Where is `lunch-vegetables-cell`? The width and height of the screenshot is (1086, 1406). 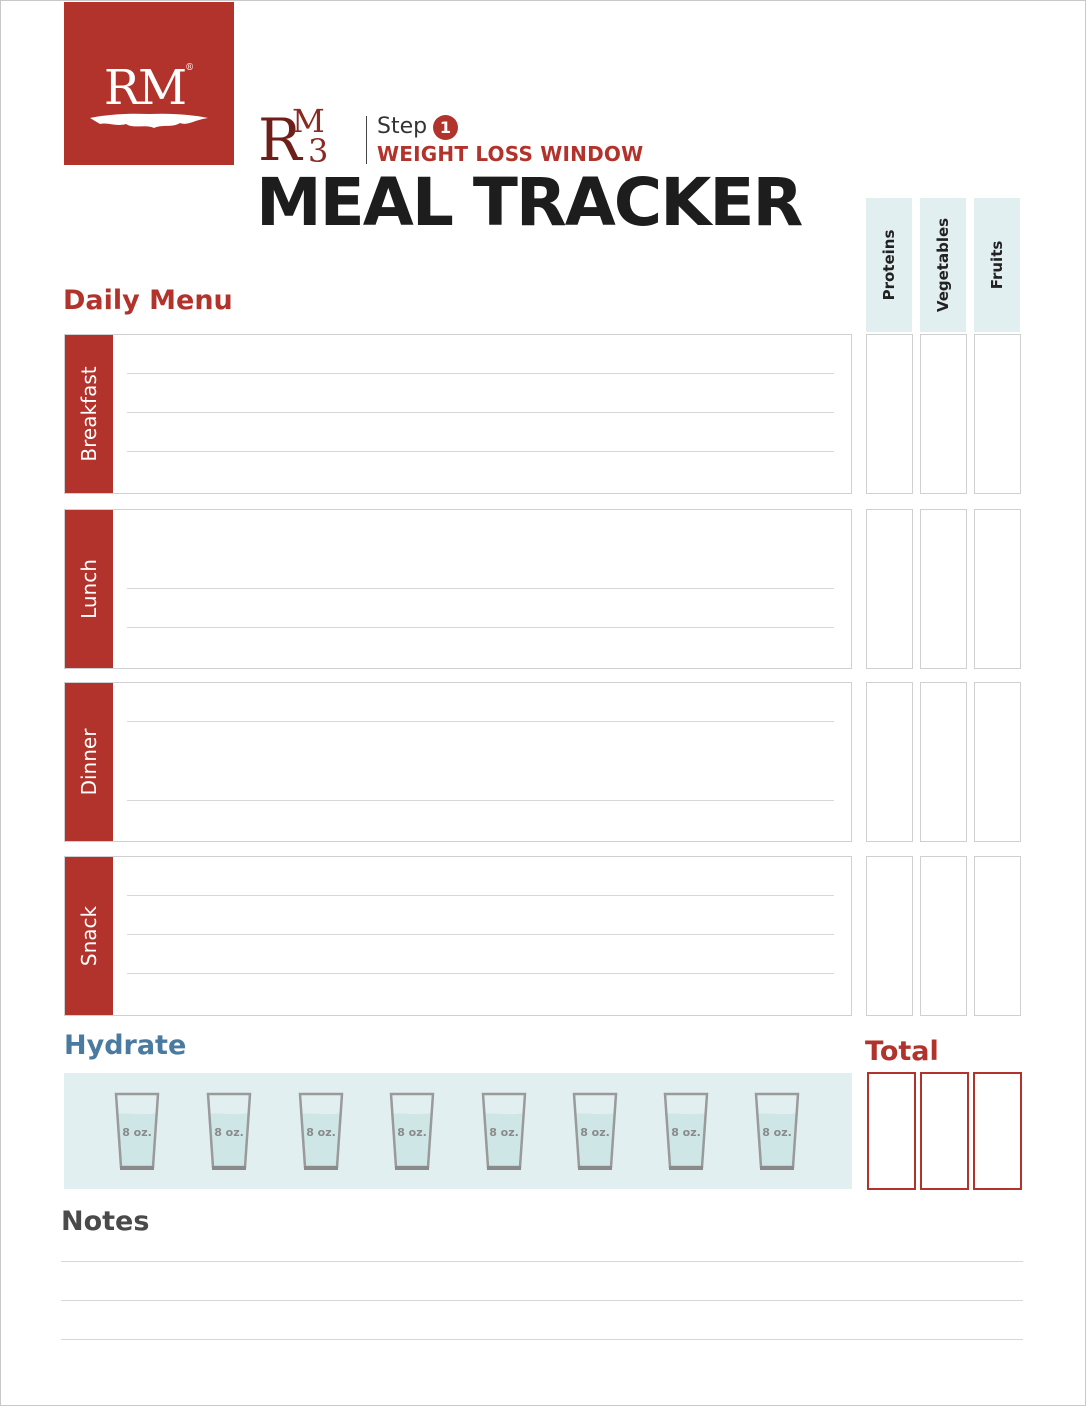 lunch-vegetables-cell is located at coordinates (943, 589).